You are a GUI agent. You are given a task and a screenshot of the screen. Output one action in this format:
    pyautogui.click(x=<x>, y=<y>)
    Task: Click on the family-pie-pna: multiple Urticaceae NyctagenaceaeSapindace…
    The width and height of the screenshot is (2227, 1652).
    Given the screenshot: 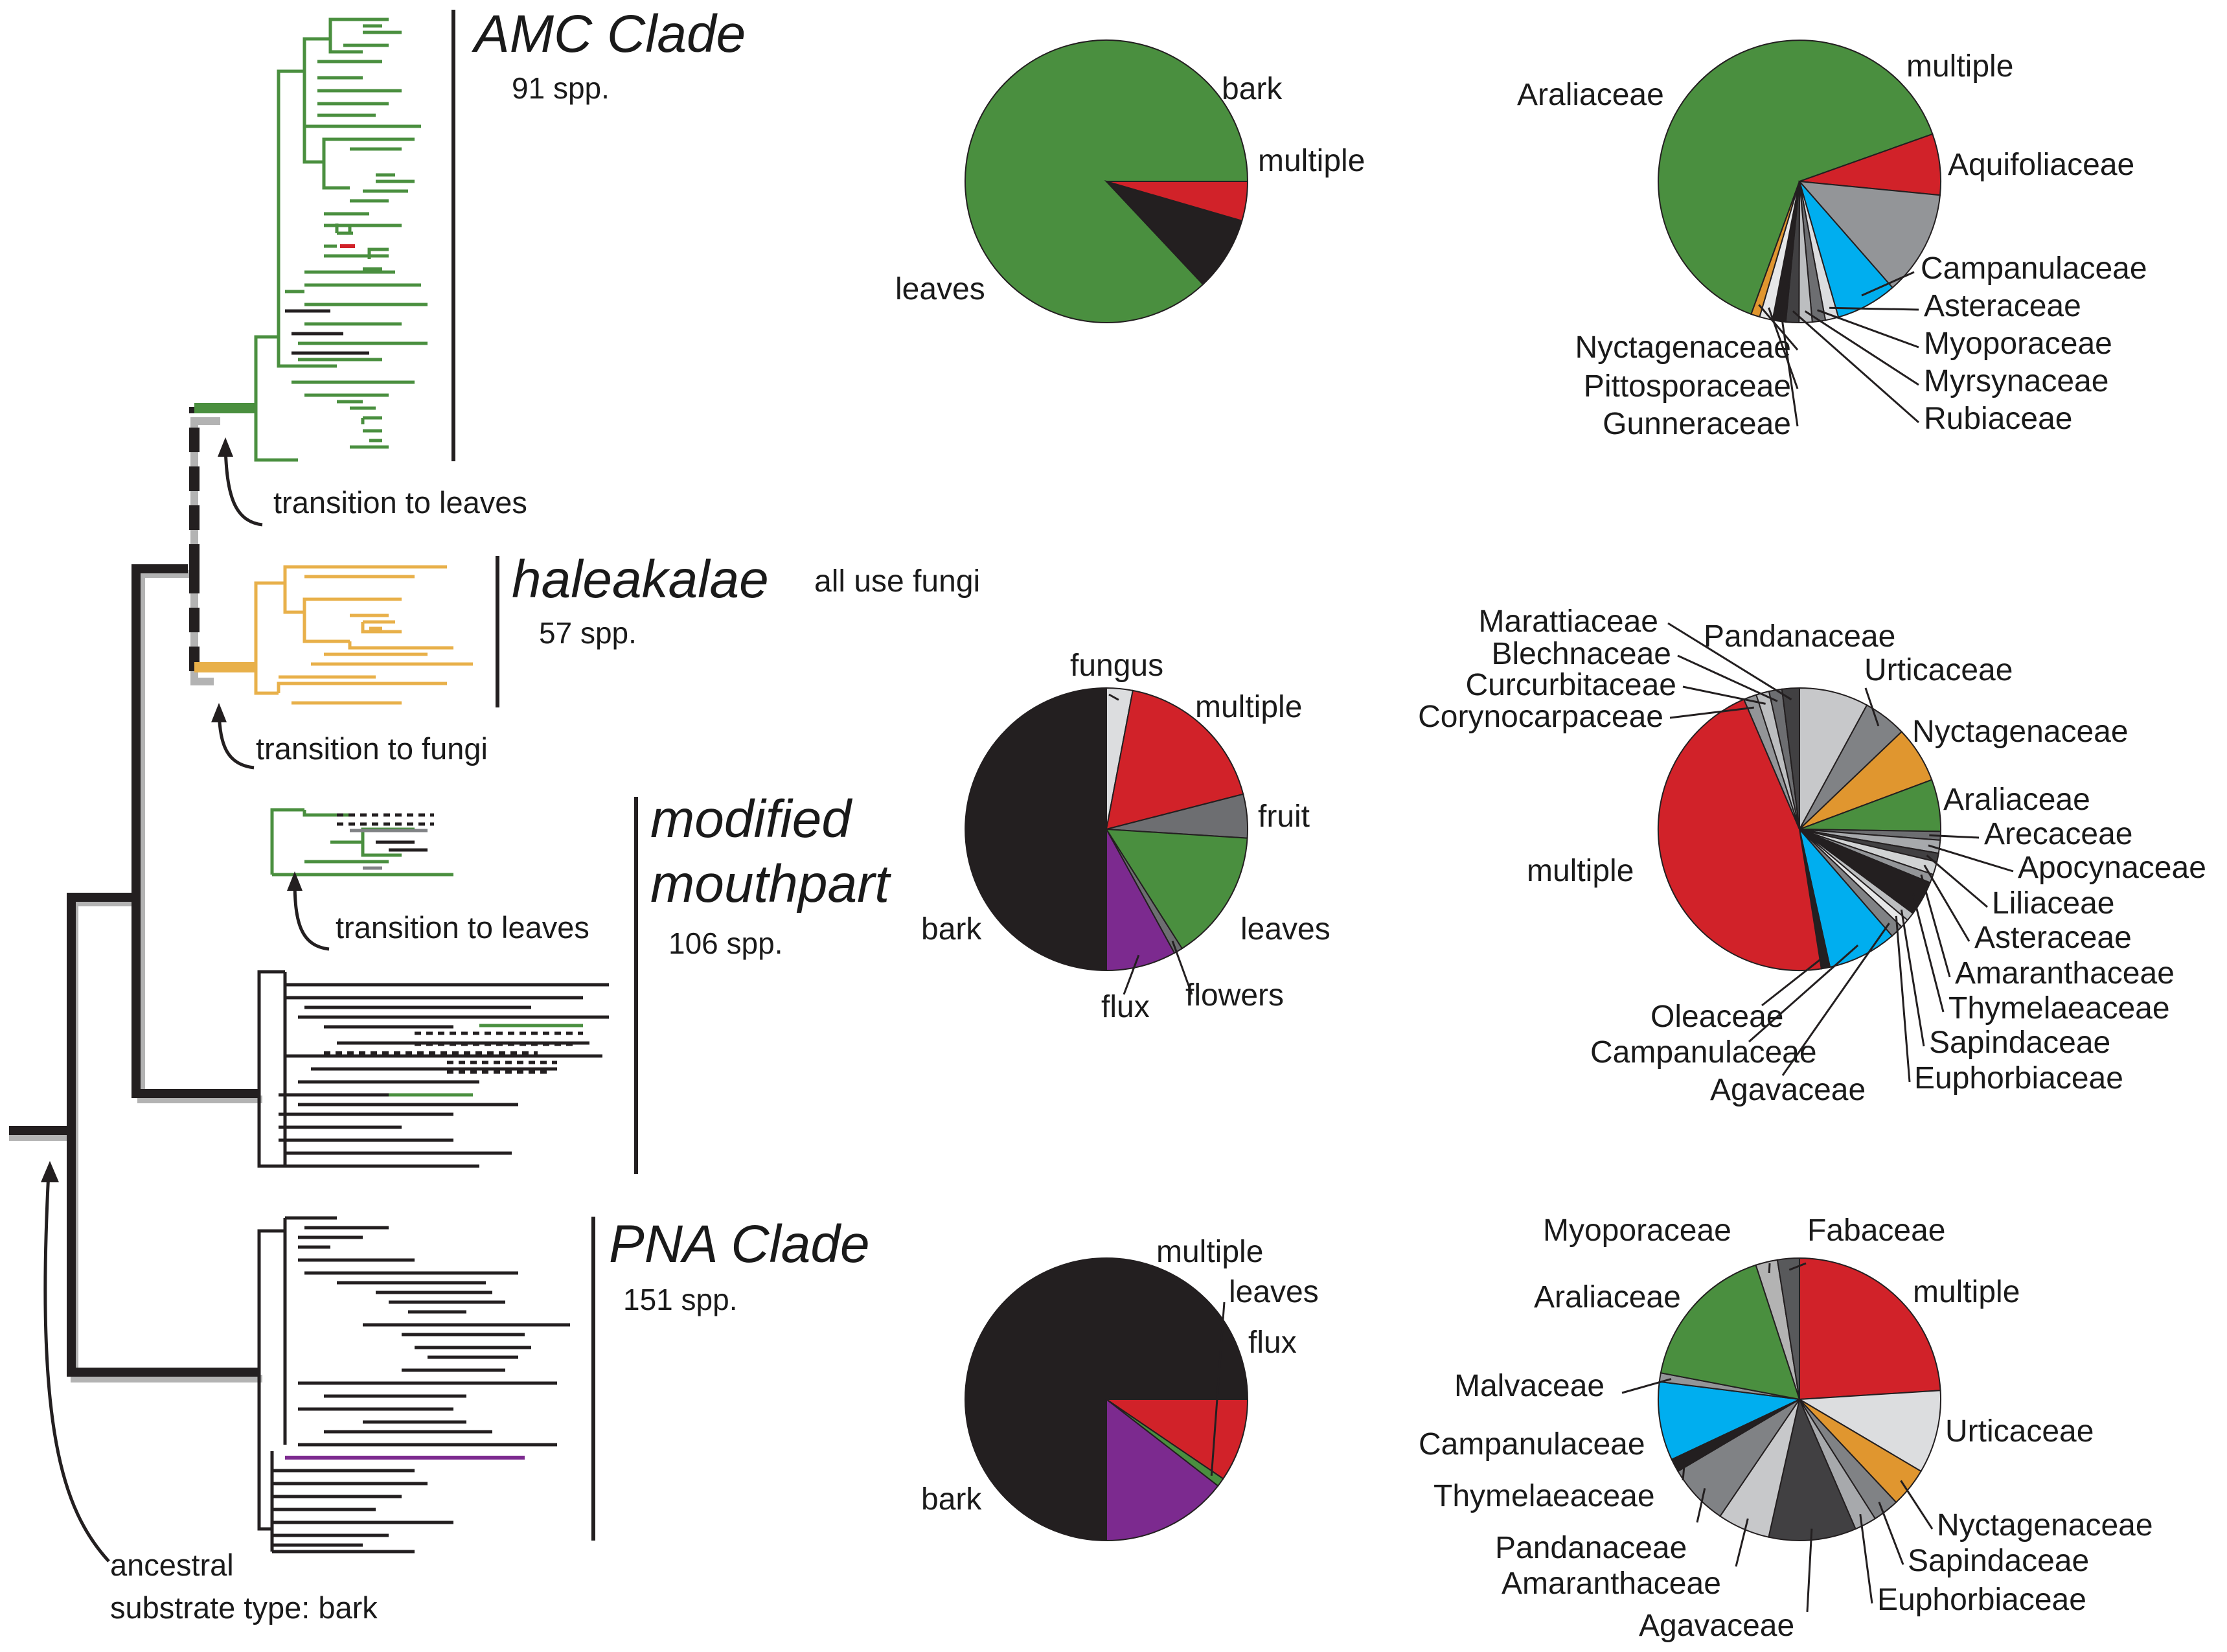 What is the action you would take?
    pyautogui.click(x=1786, y=1428)
    